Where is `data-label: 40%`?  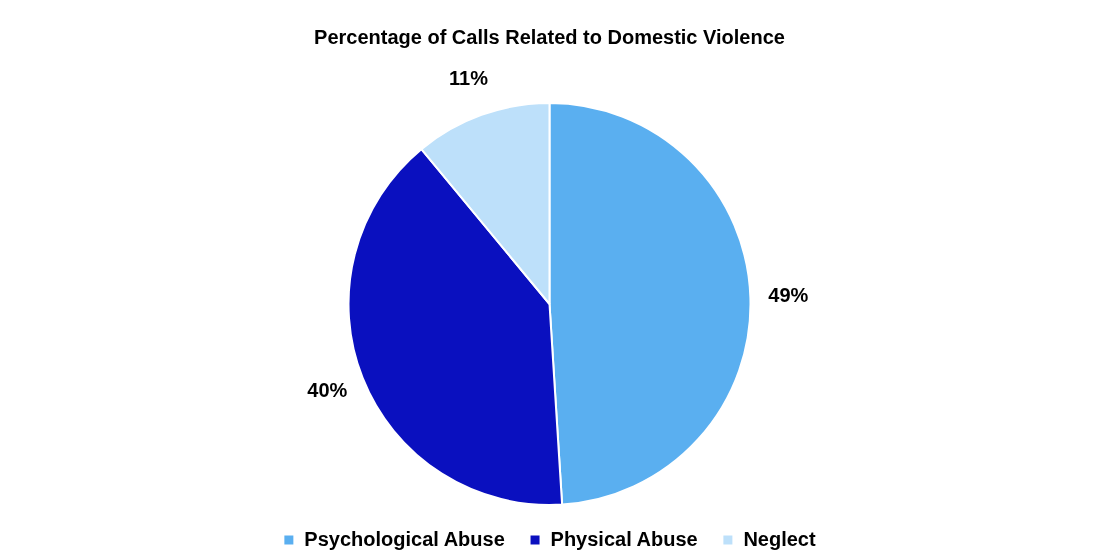 data-label: 40% is located at coordinates (327, 390).